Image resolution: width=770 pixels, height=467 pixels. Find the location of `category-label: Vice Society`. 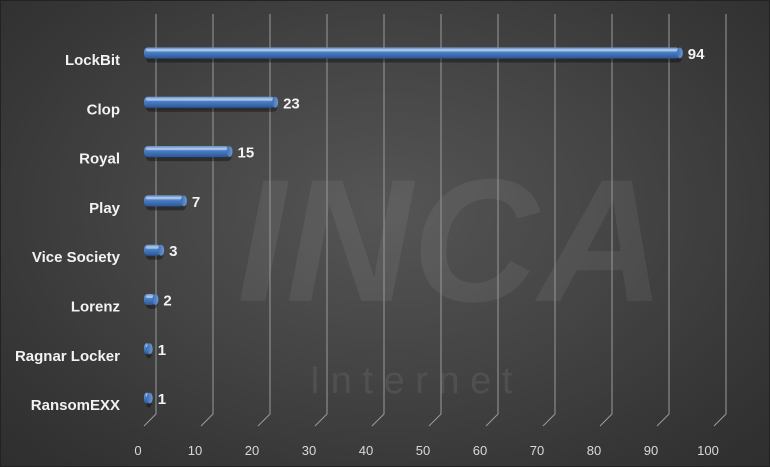

category-label: Vice Society is located at coordinates (76, 257).